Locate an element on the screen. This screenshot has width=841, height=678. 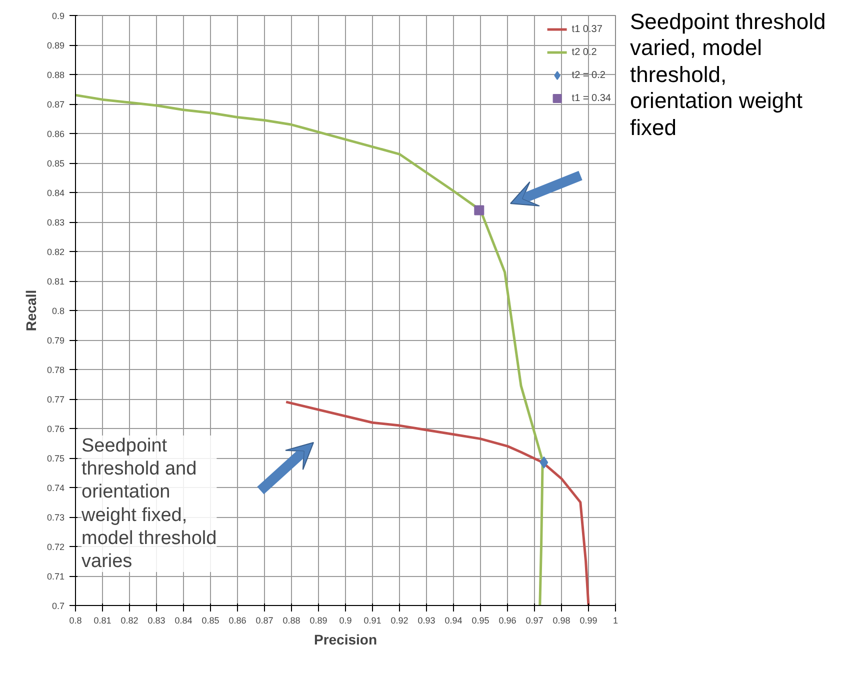
y-tick-label: 0.72 is located at coordinates (55, 547).